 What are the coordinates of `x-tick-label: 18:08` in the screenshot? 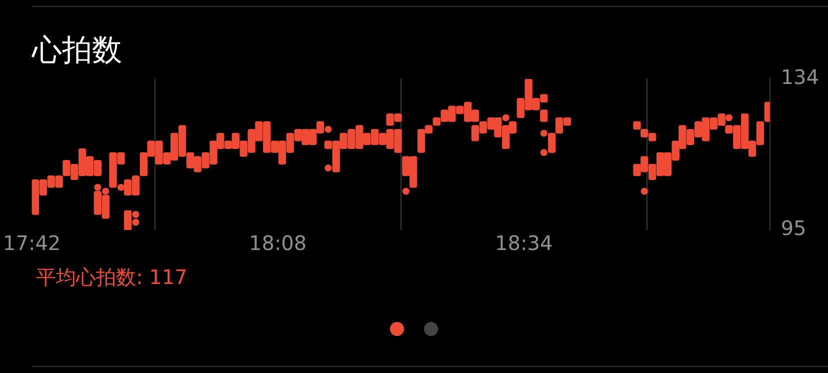 It's located at (277, 243).